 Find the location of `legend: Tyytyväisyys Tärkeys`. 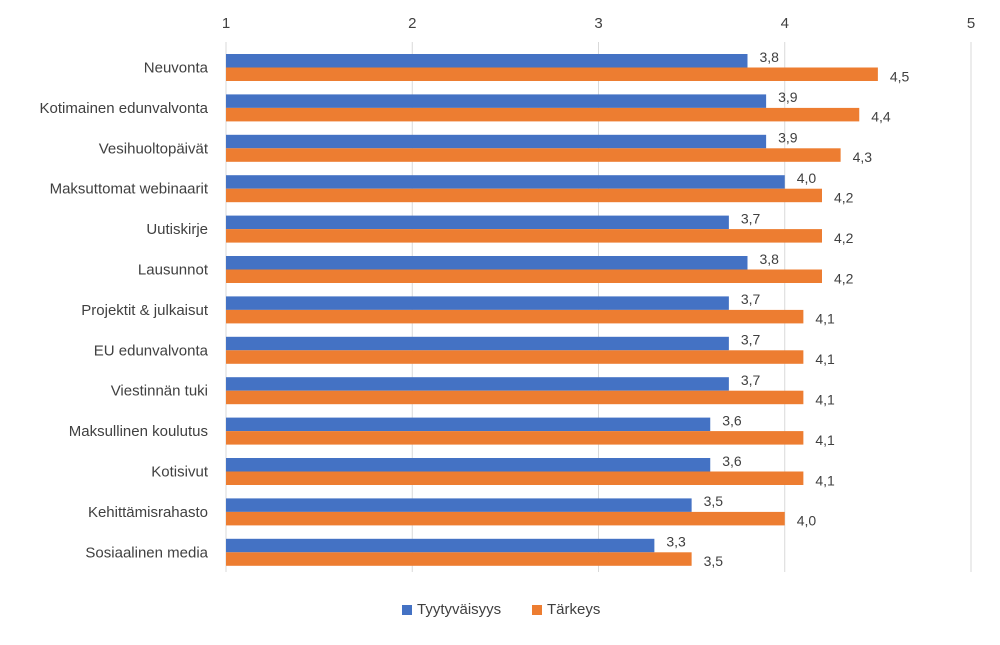

legend: Tyytyväisyys Tärkeys is located at coordinates (501, 609).